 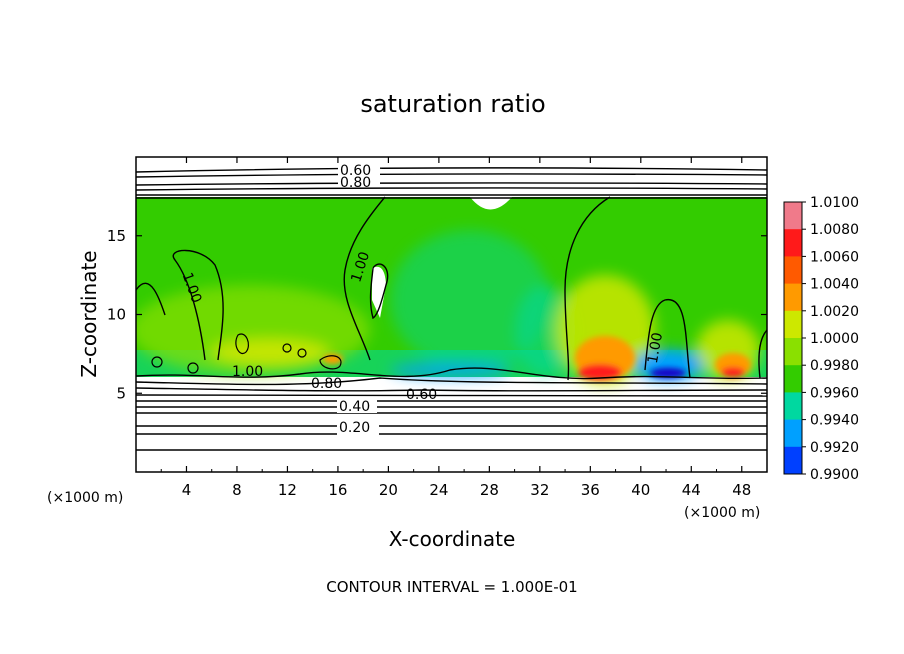 I want to click on contour-1-00-a, so click(x=151, y=299).